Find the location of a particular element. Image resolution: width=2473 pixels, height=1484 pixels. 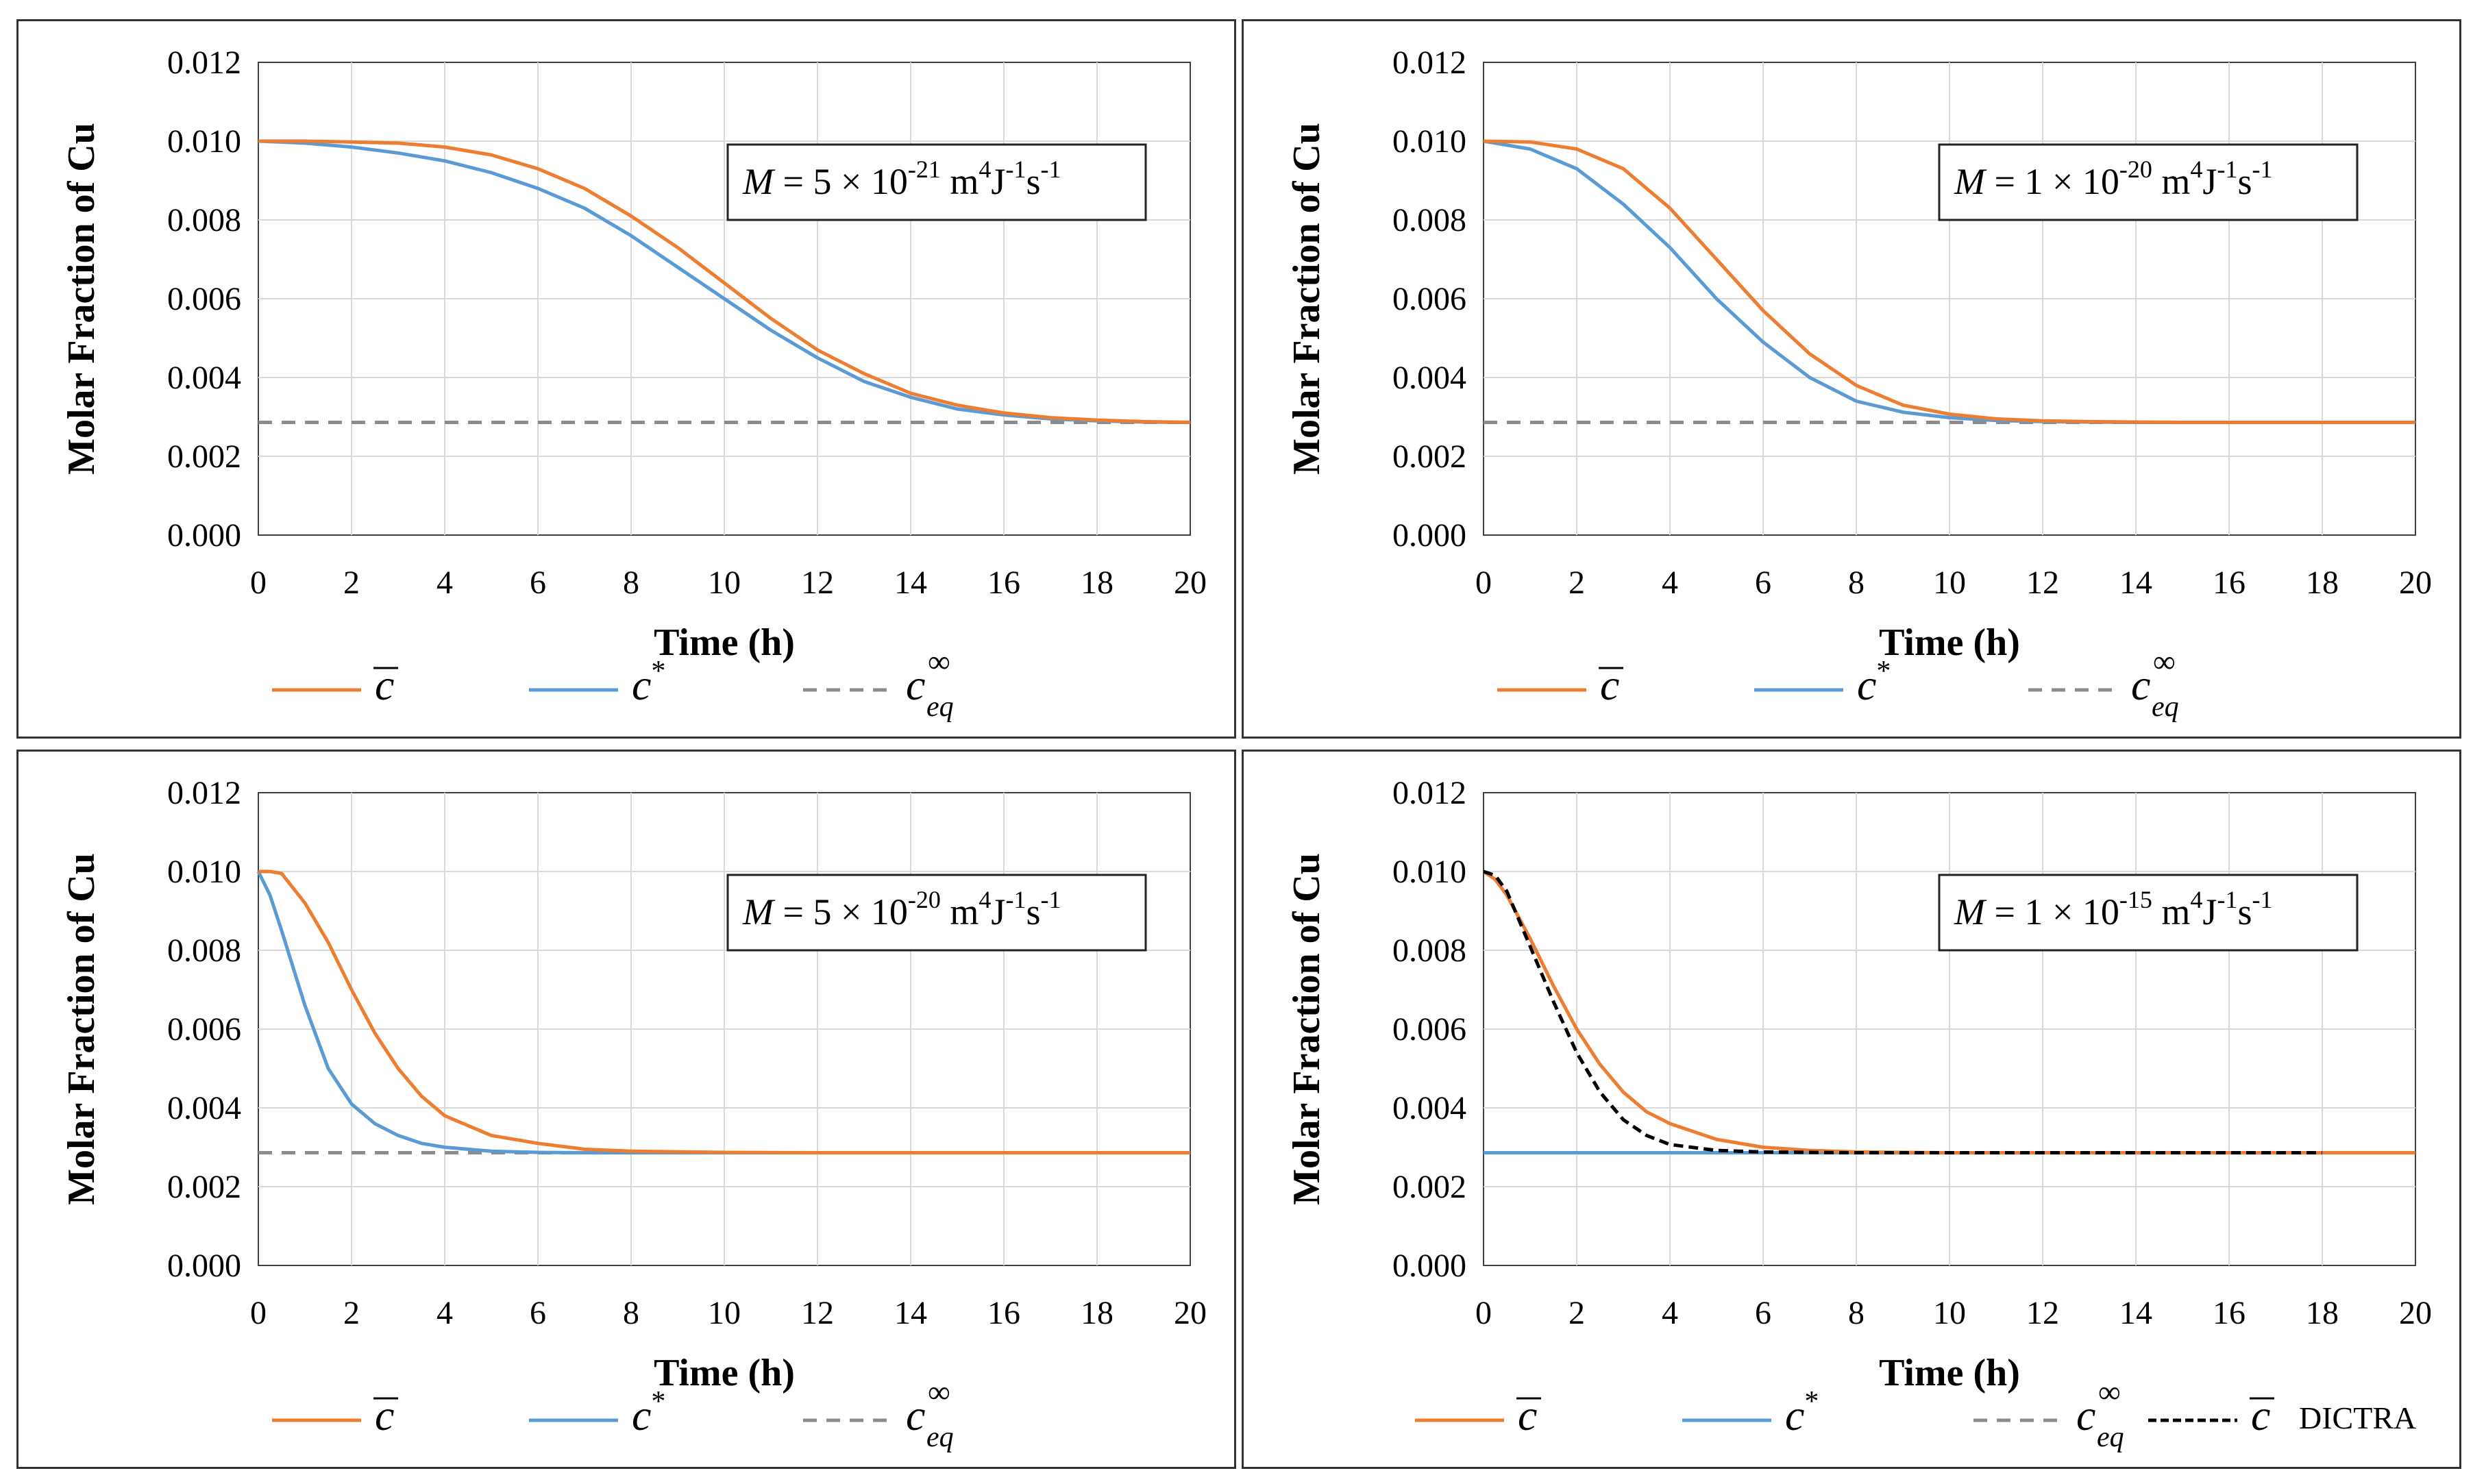

annotation-text: M = 1 × 10-20 m4J-1s-1 is located at coordinates (2113, 179).